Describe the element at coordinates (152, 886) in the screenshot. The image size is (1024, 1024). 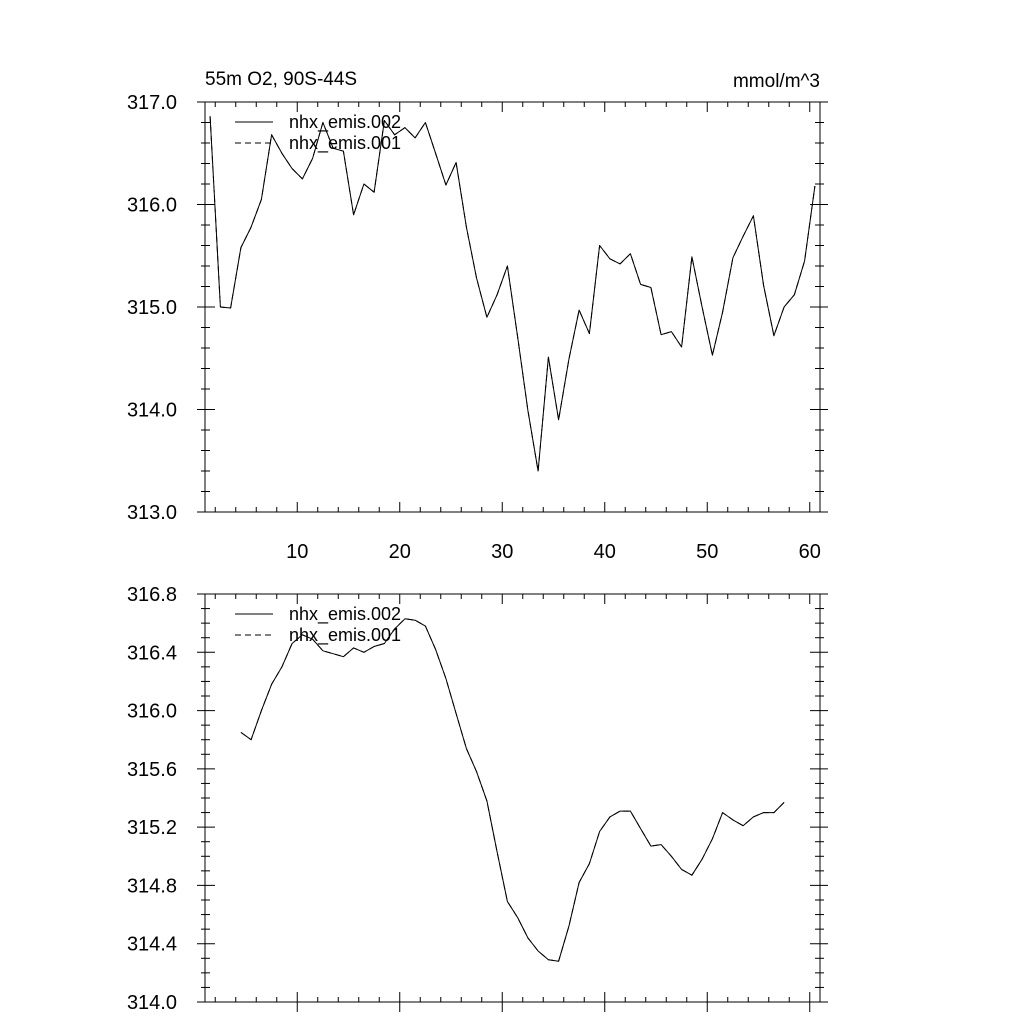
I see `y-tick-label: 314.8` at that location.